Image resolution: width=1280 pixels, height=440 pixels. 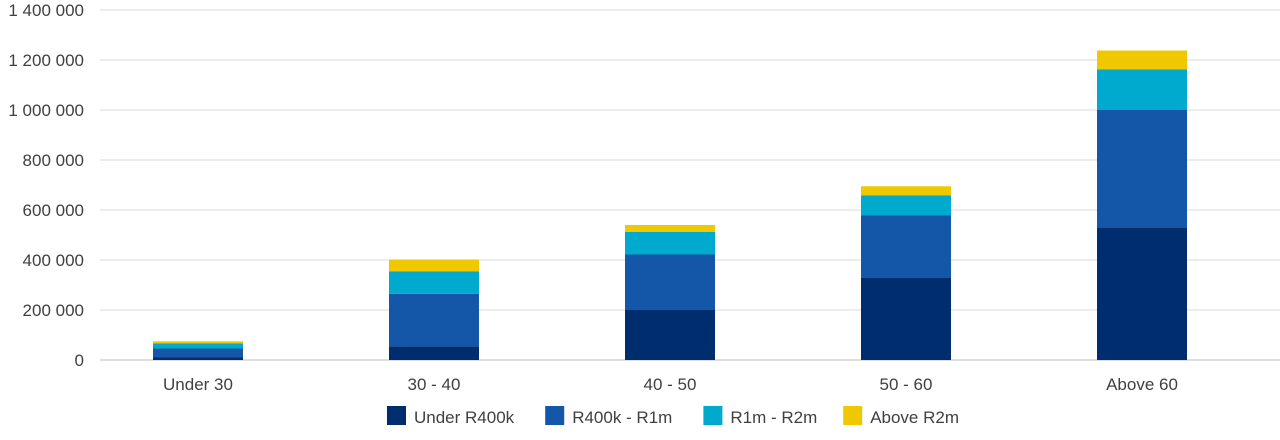 I want to click on y-tick-label: 200 000, so click(x=53, y=310).